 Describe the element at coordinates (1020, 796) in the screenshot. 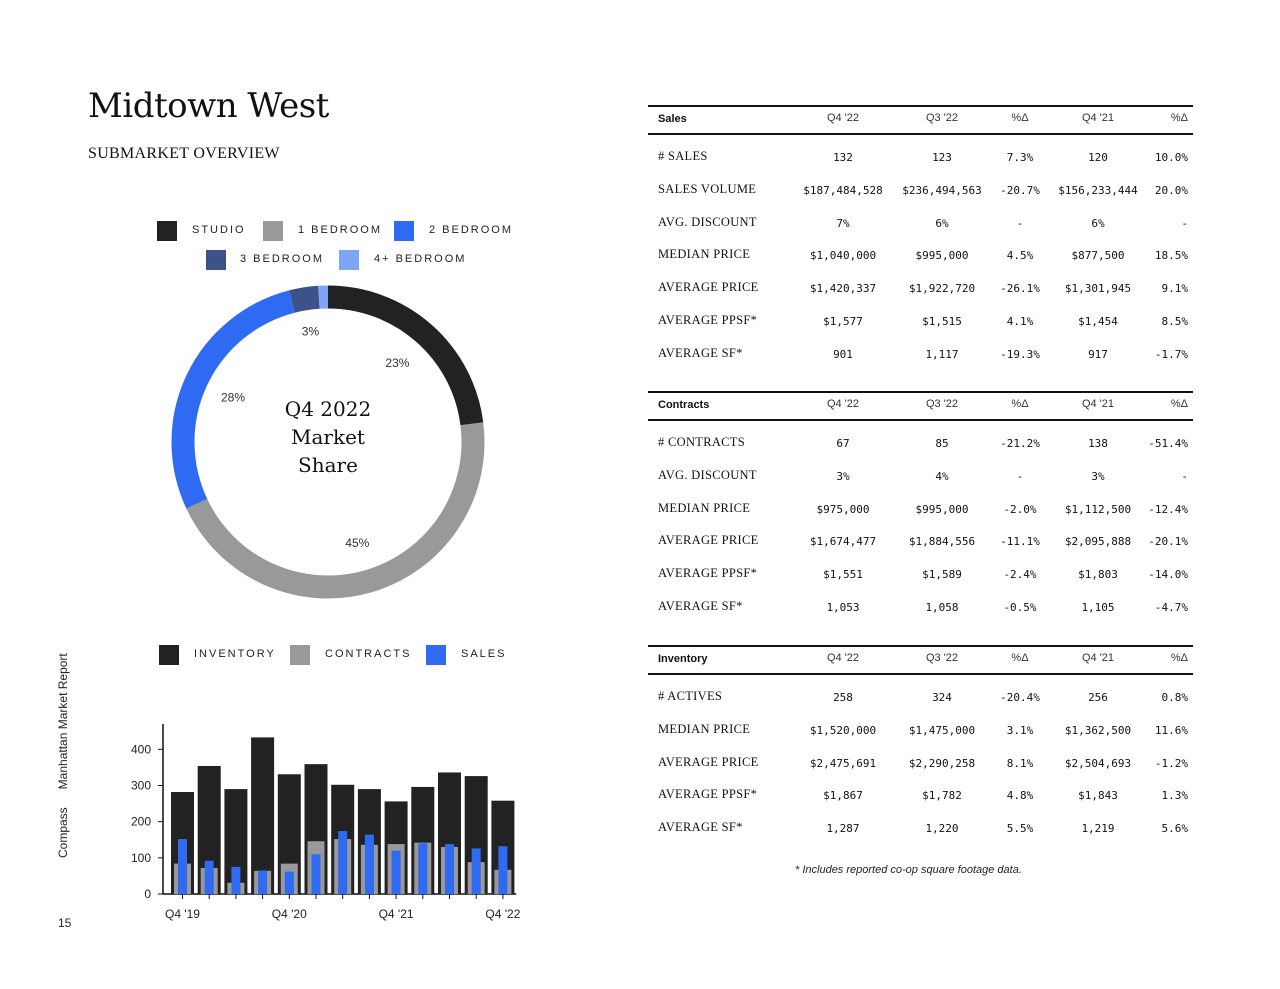

I see `cell-value: 4.8%` at that location.